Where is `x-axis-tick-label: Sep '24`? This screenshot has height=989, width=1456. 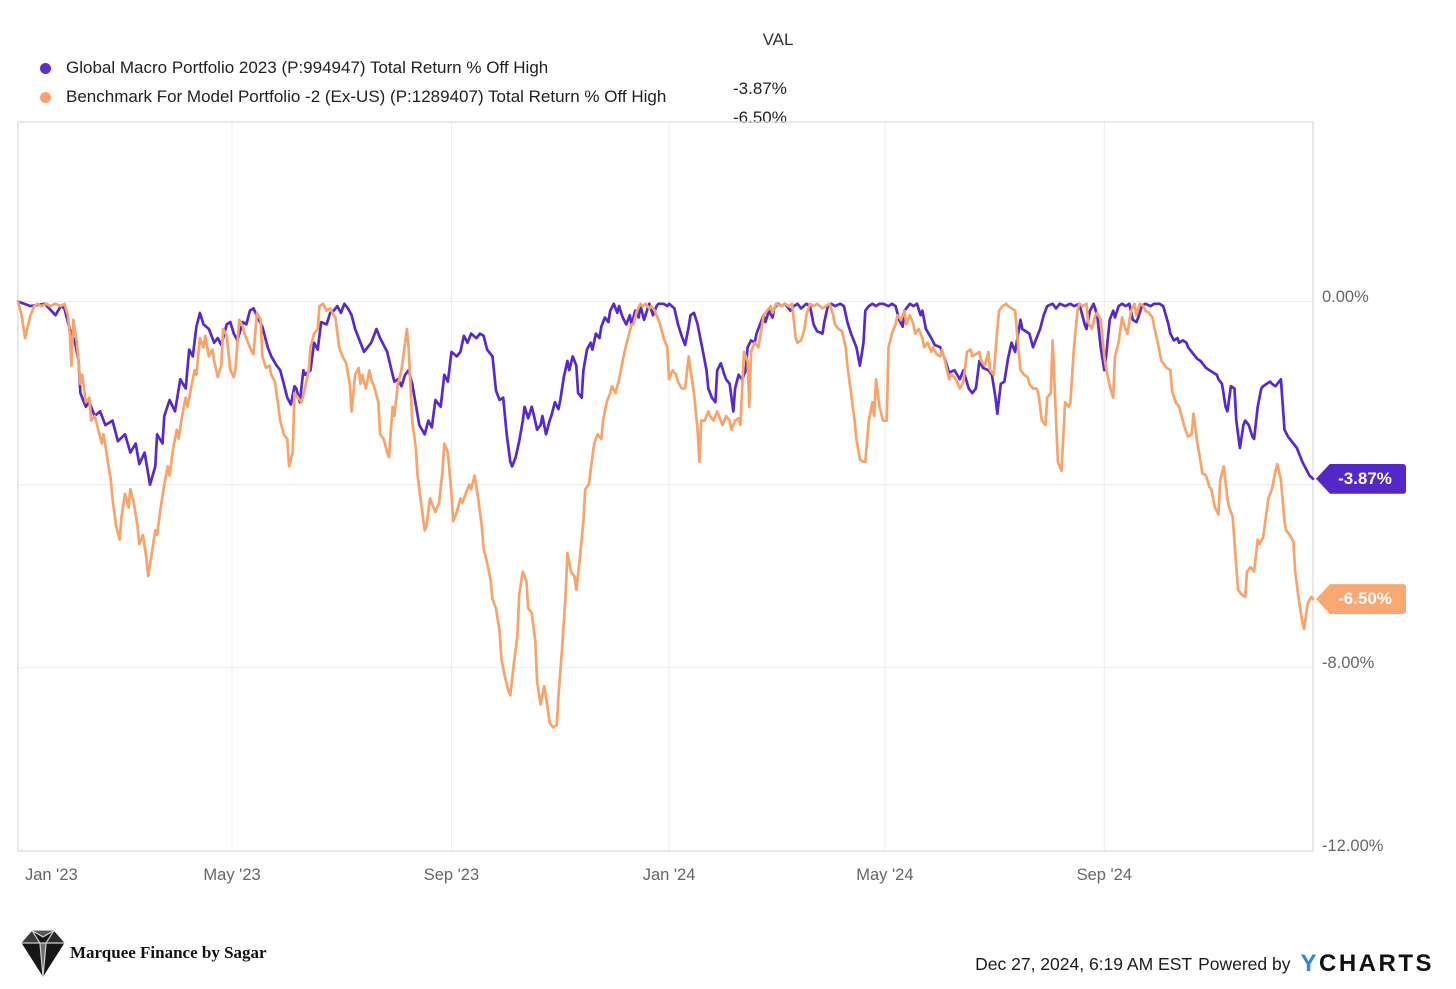
x-axis-tick-label: Sep '24 is located at coordinates (1104, 875).